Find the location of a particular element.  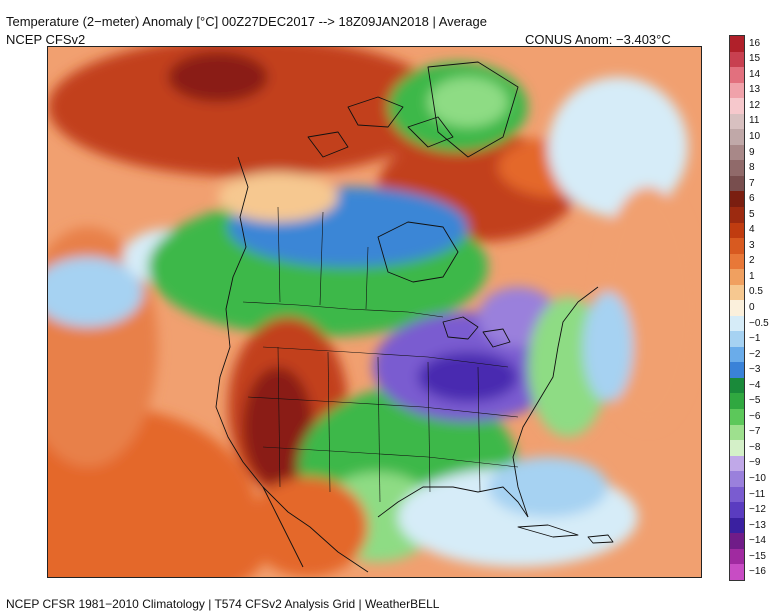

colorbar-label: −4 is located at coordinates (755, 385).